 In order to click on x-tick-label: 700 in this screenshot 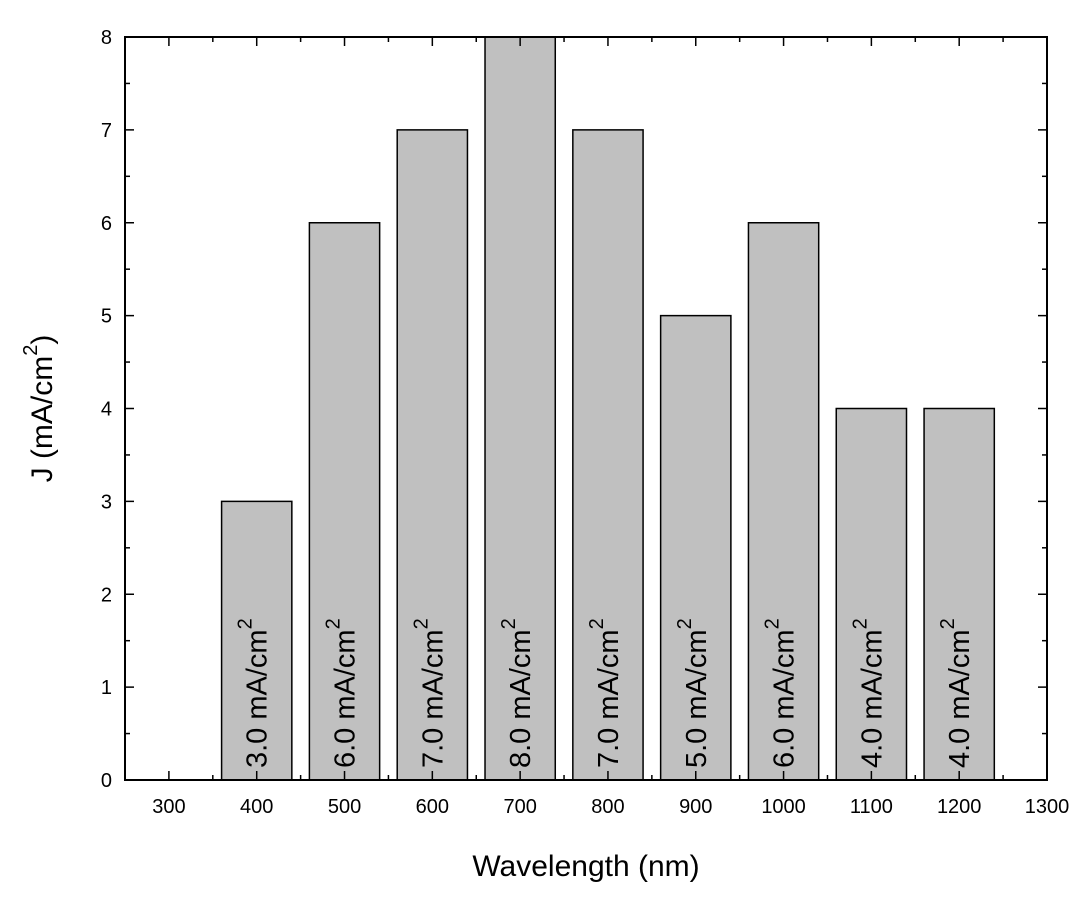, I will do `click(519, 807)`.